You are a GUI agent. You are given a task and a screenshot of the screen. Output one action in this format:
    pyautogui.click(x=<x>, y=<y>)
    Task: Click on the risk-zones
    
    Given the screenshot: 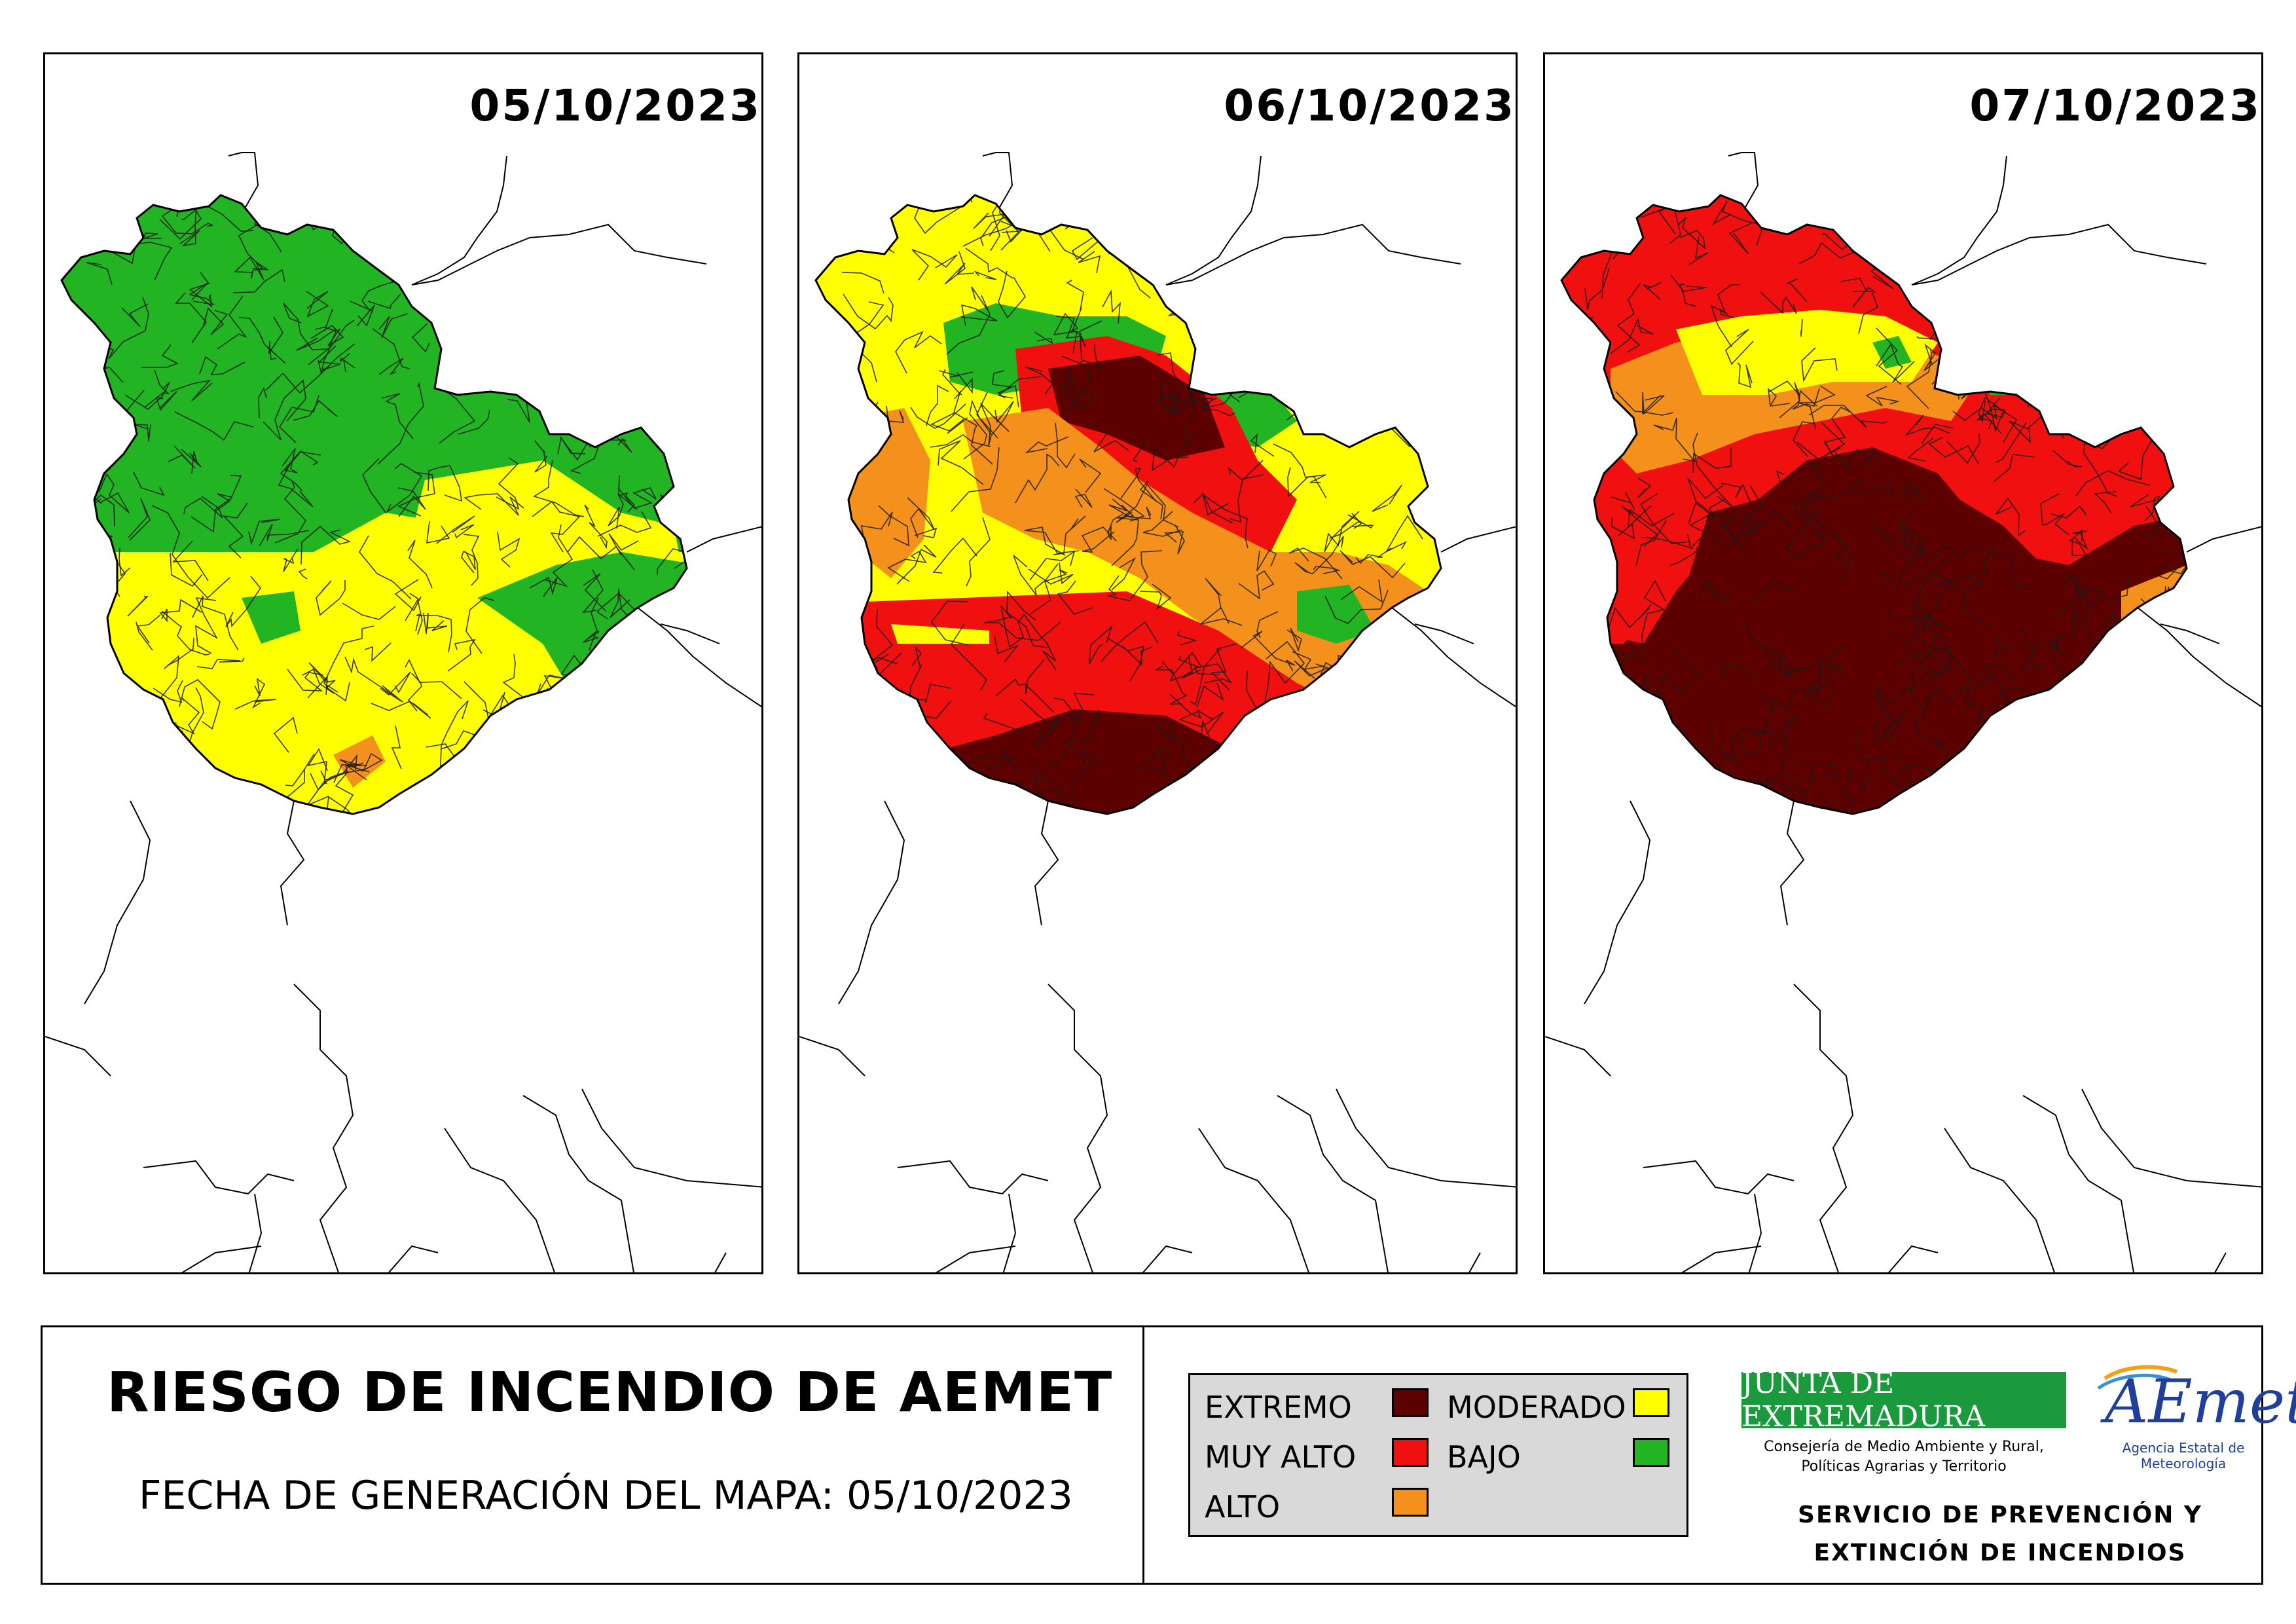 What is the action you would take?
    pyautogui.click(x=1128, y=504)
    